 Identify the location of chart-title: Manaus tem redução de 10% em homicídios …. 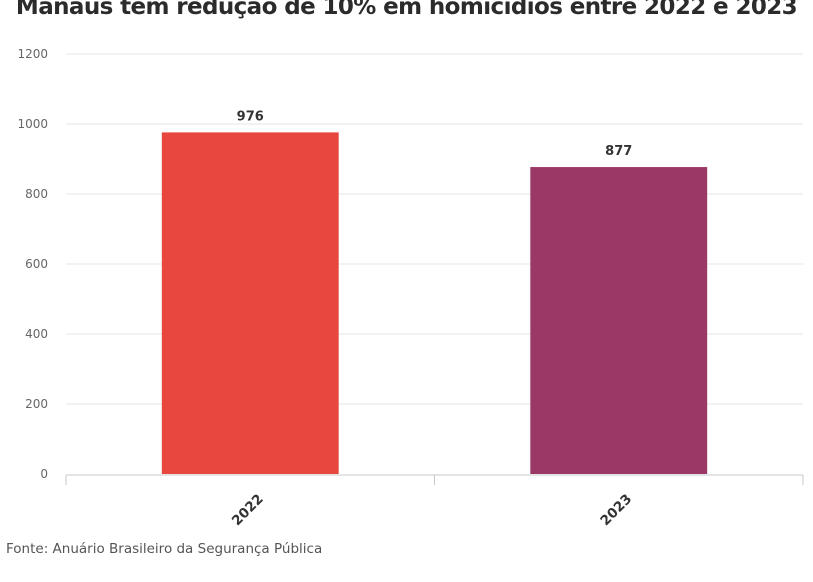
(406, 10).